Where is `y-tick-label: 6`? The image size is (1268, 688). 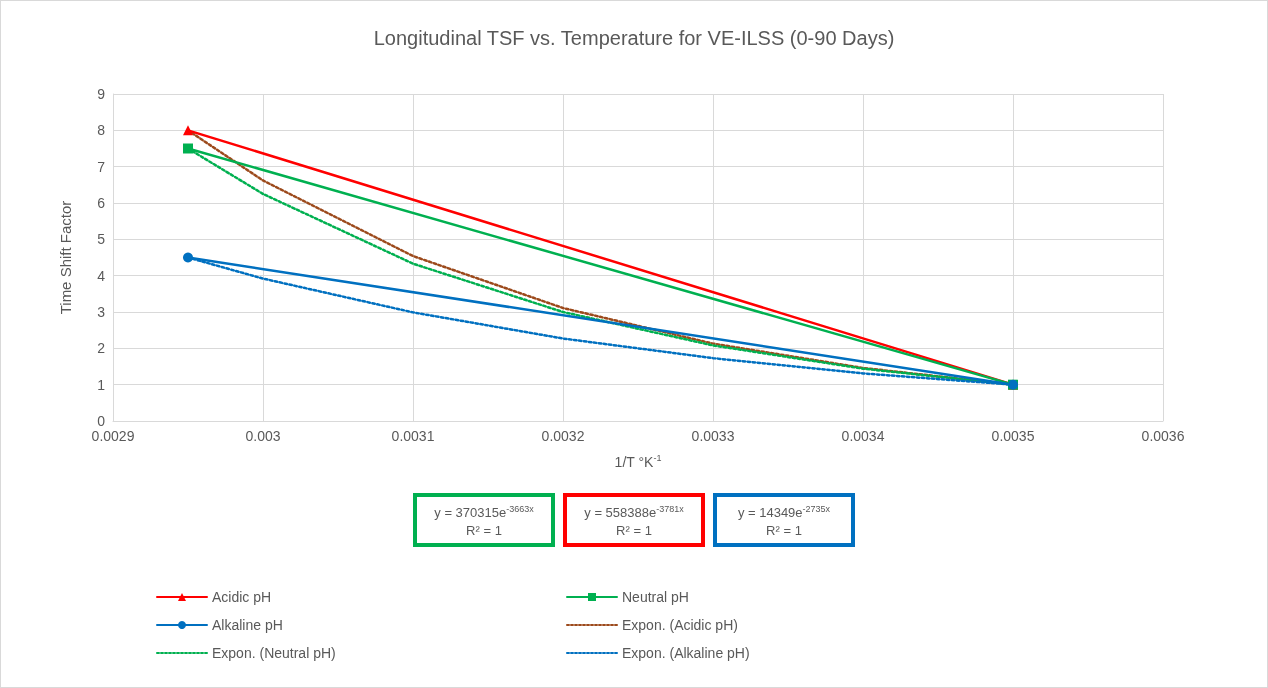
y-tick-label: 6 is located at coordinates (101, 203).